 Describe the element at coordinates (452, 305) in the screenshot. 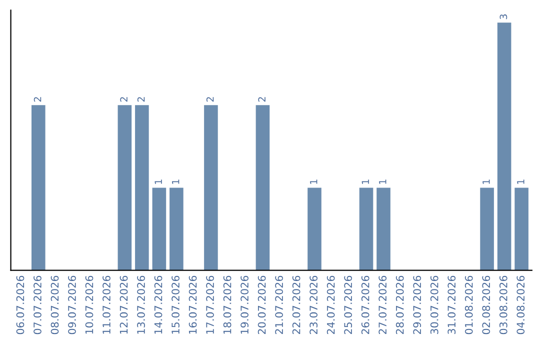

I see `x-tick-label: 31.07.2026` at that location.